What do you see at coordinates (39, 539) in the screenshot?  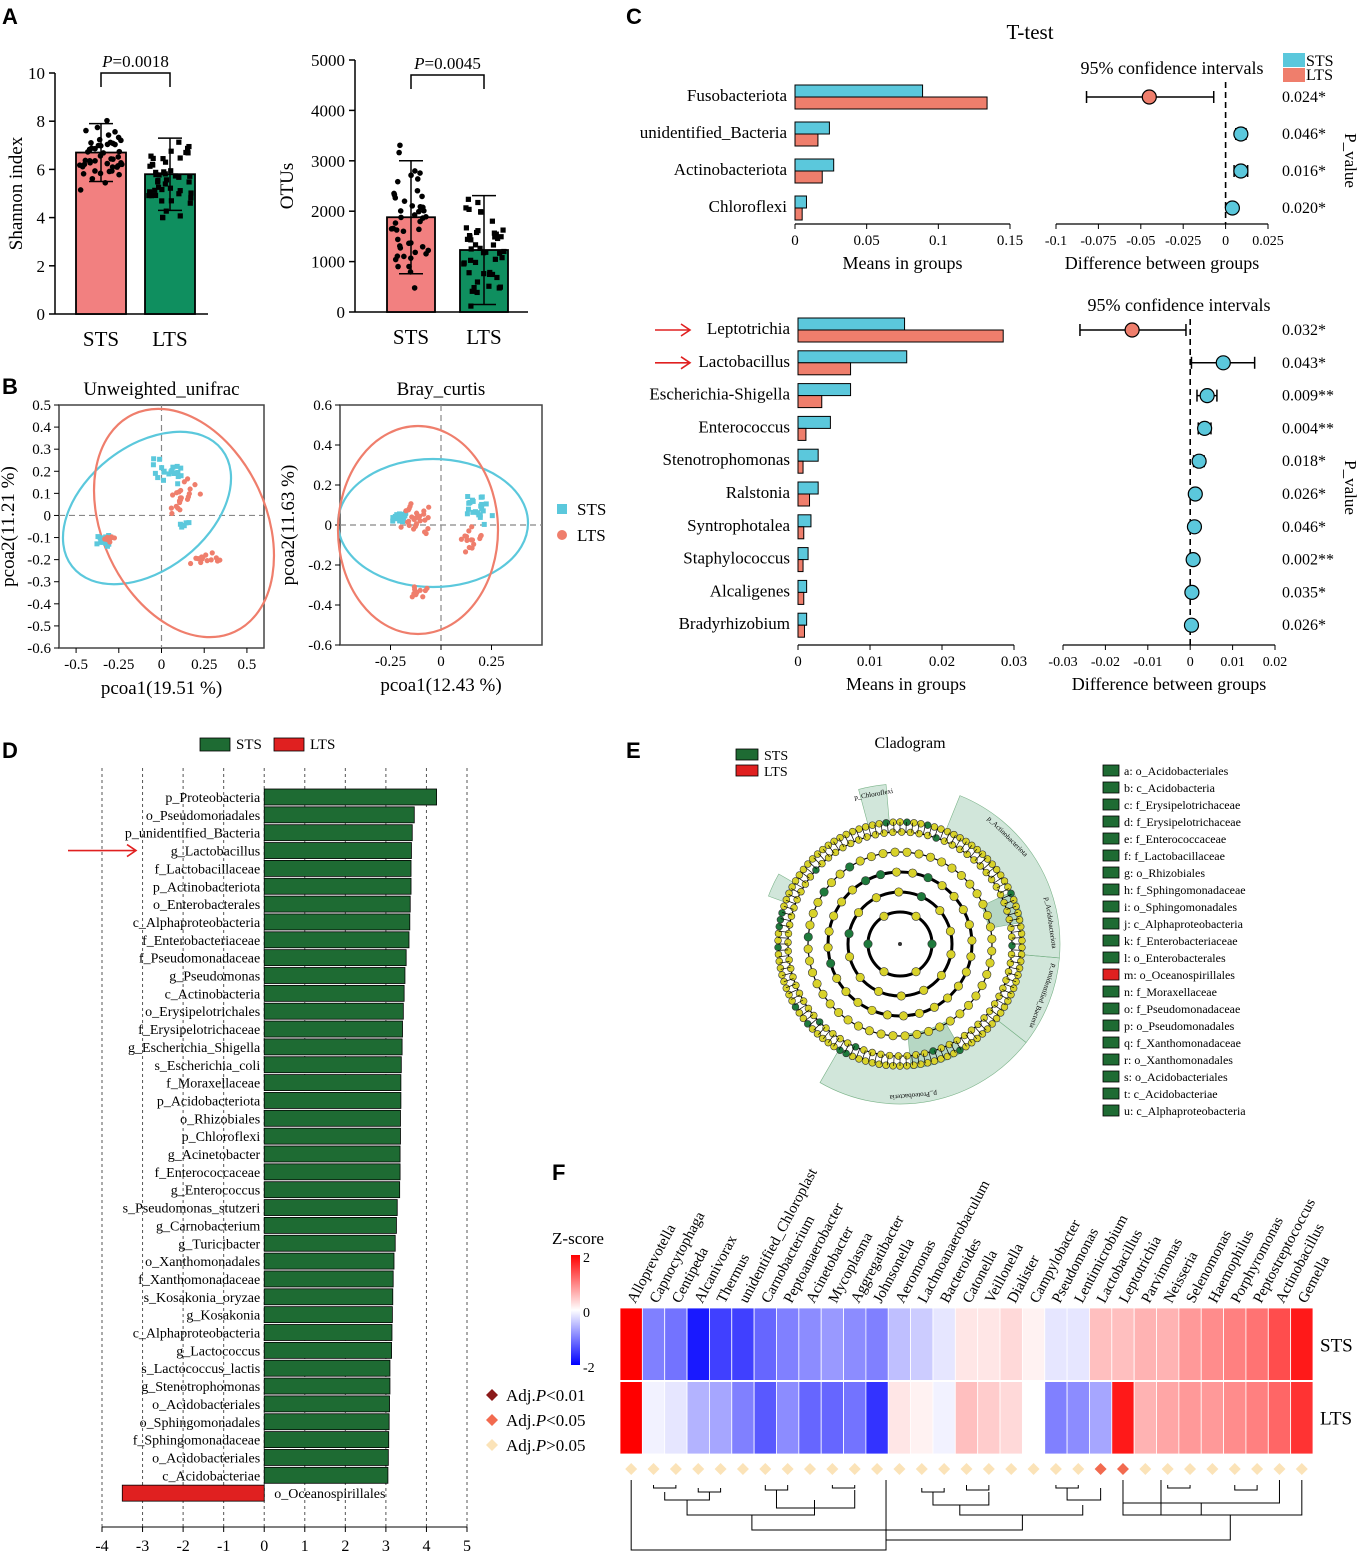 I see `y-tick-label: -0.1` at bounding box center [39, 539].